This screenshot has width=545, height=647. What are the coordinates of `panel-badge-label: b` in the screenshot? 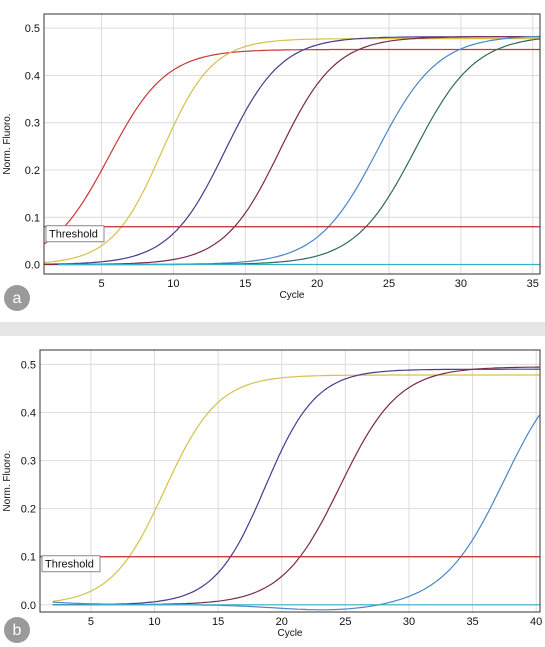 It's located at (17, 630).